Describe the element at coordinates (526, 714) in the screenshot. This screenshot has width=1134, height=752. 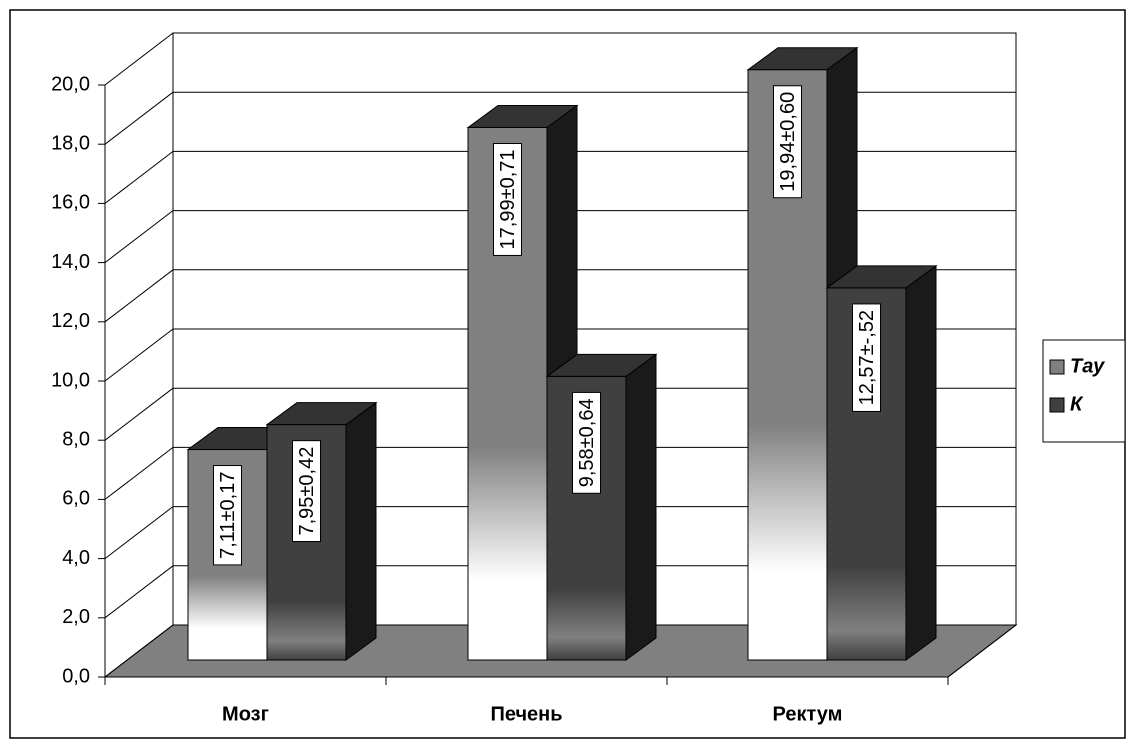
I see `x-tick-label: Печень` at that location.